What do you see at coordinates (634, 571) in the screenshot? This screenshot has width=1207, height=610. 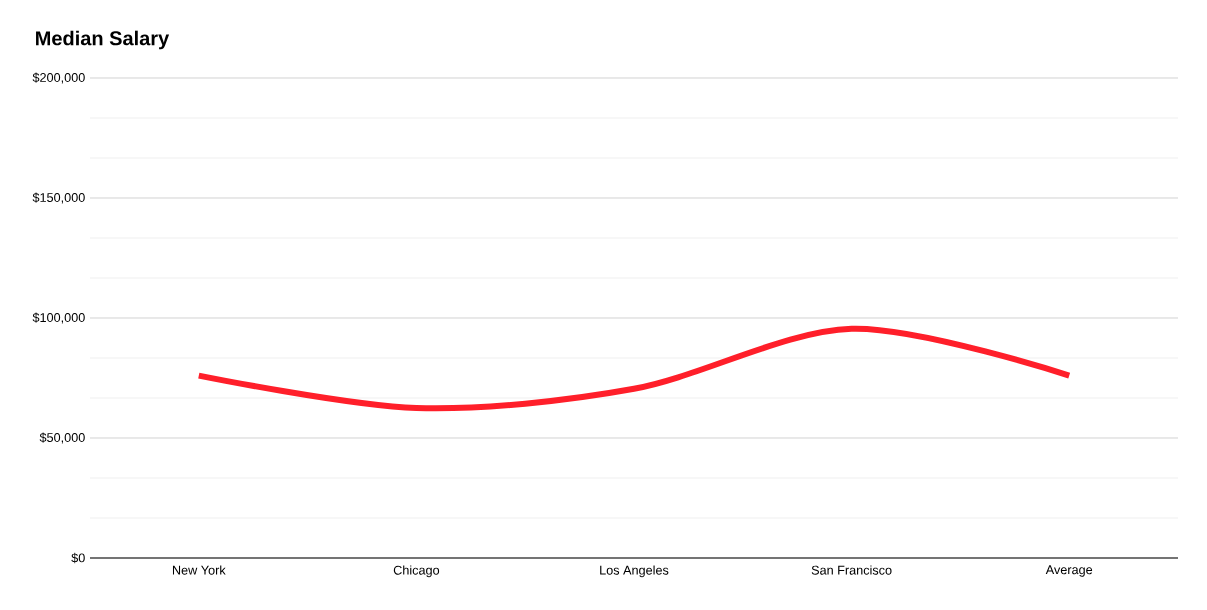 I see `x-tick-label: Los Angeles` at bounding box center [634, 571].